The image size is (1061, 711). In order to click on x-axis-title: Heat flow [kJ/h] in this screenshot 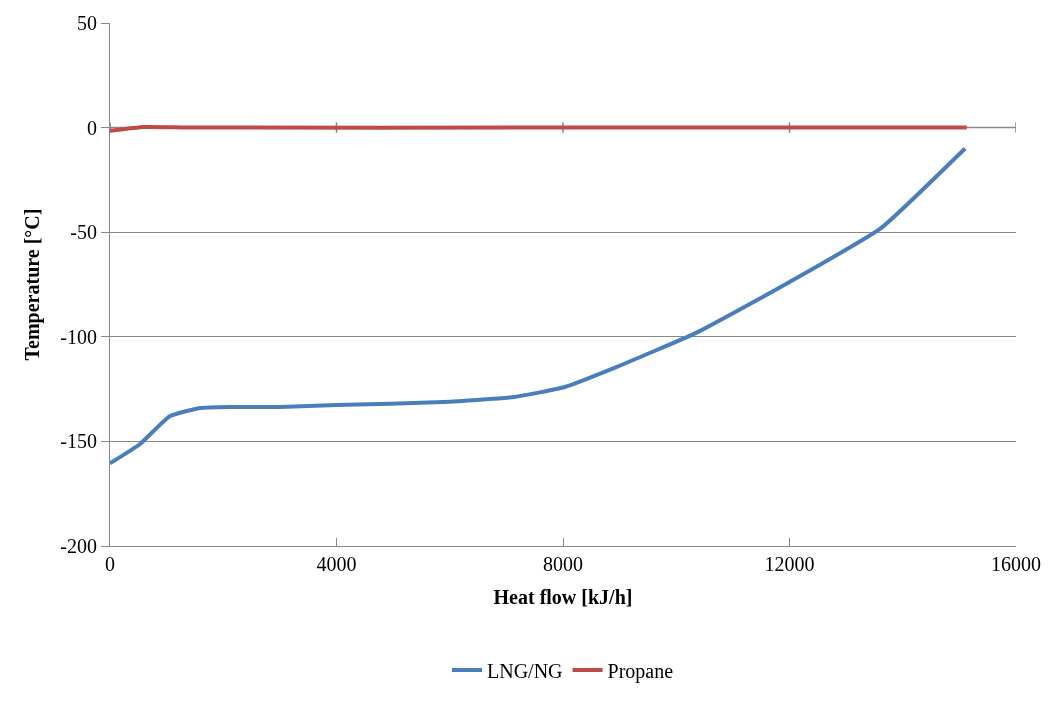, I will do `click(563, 596)`.